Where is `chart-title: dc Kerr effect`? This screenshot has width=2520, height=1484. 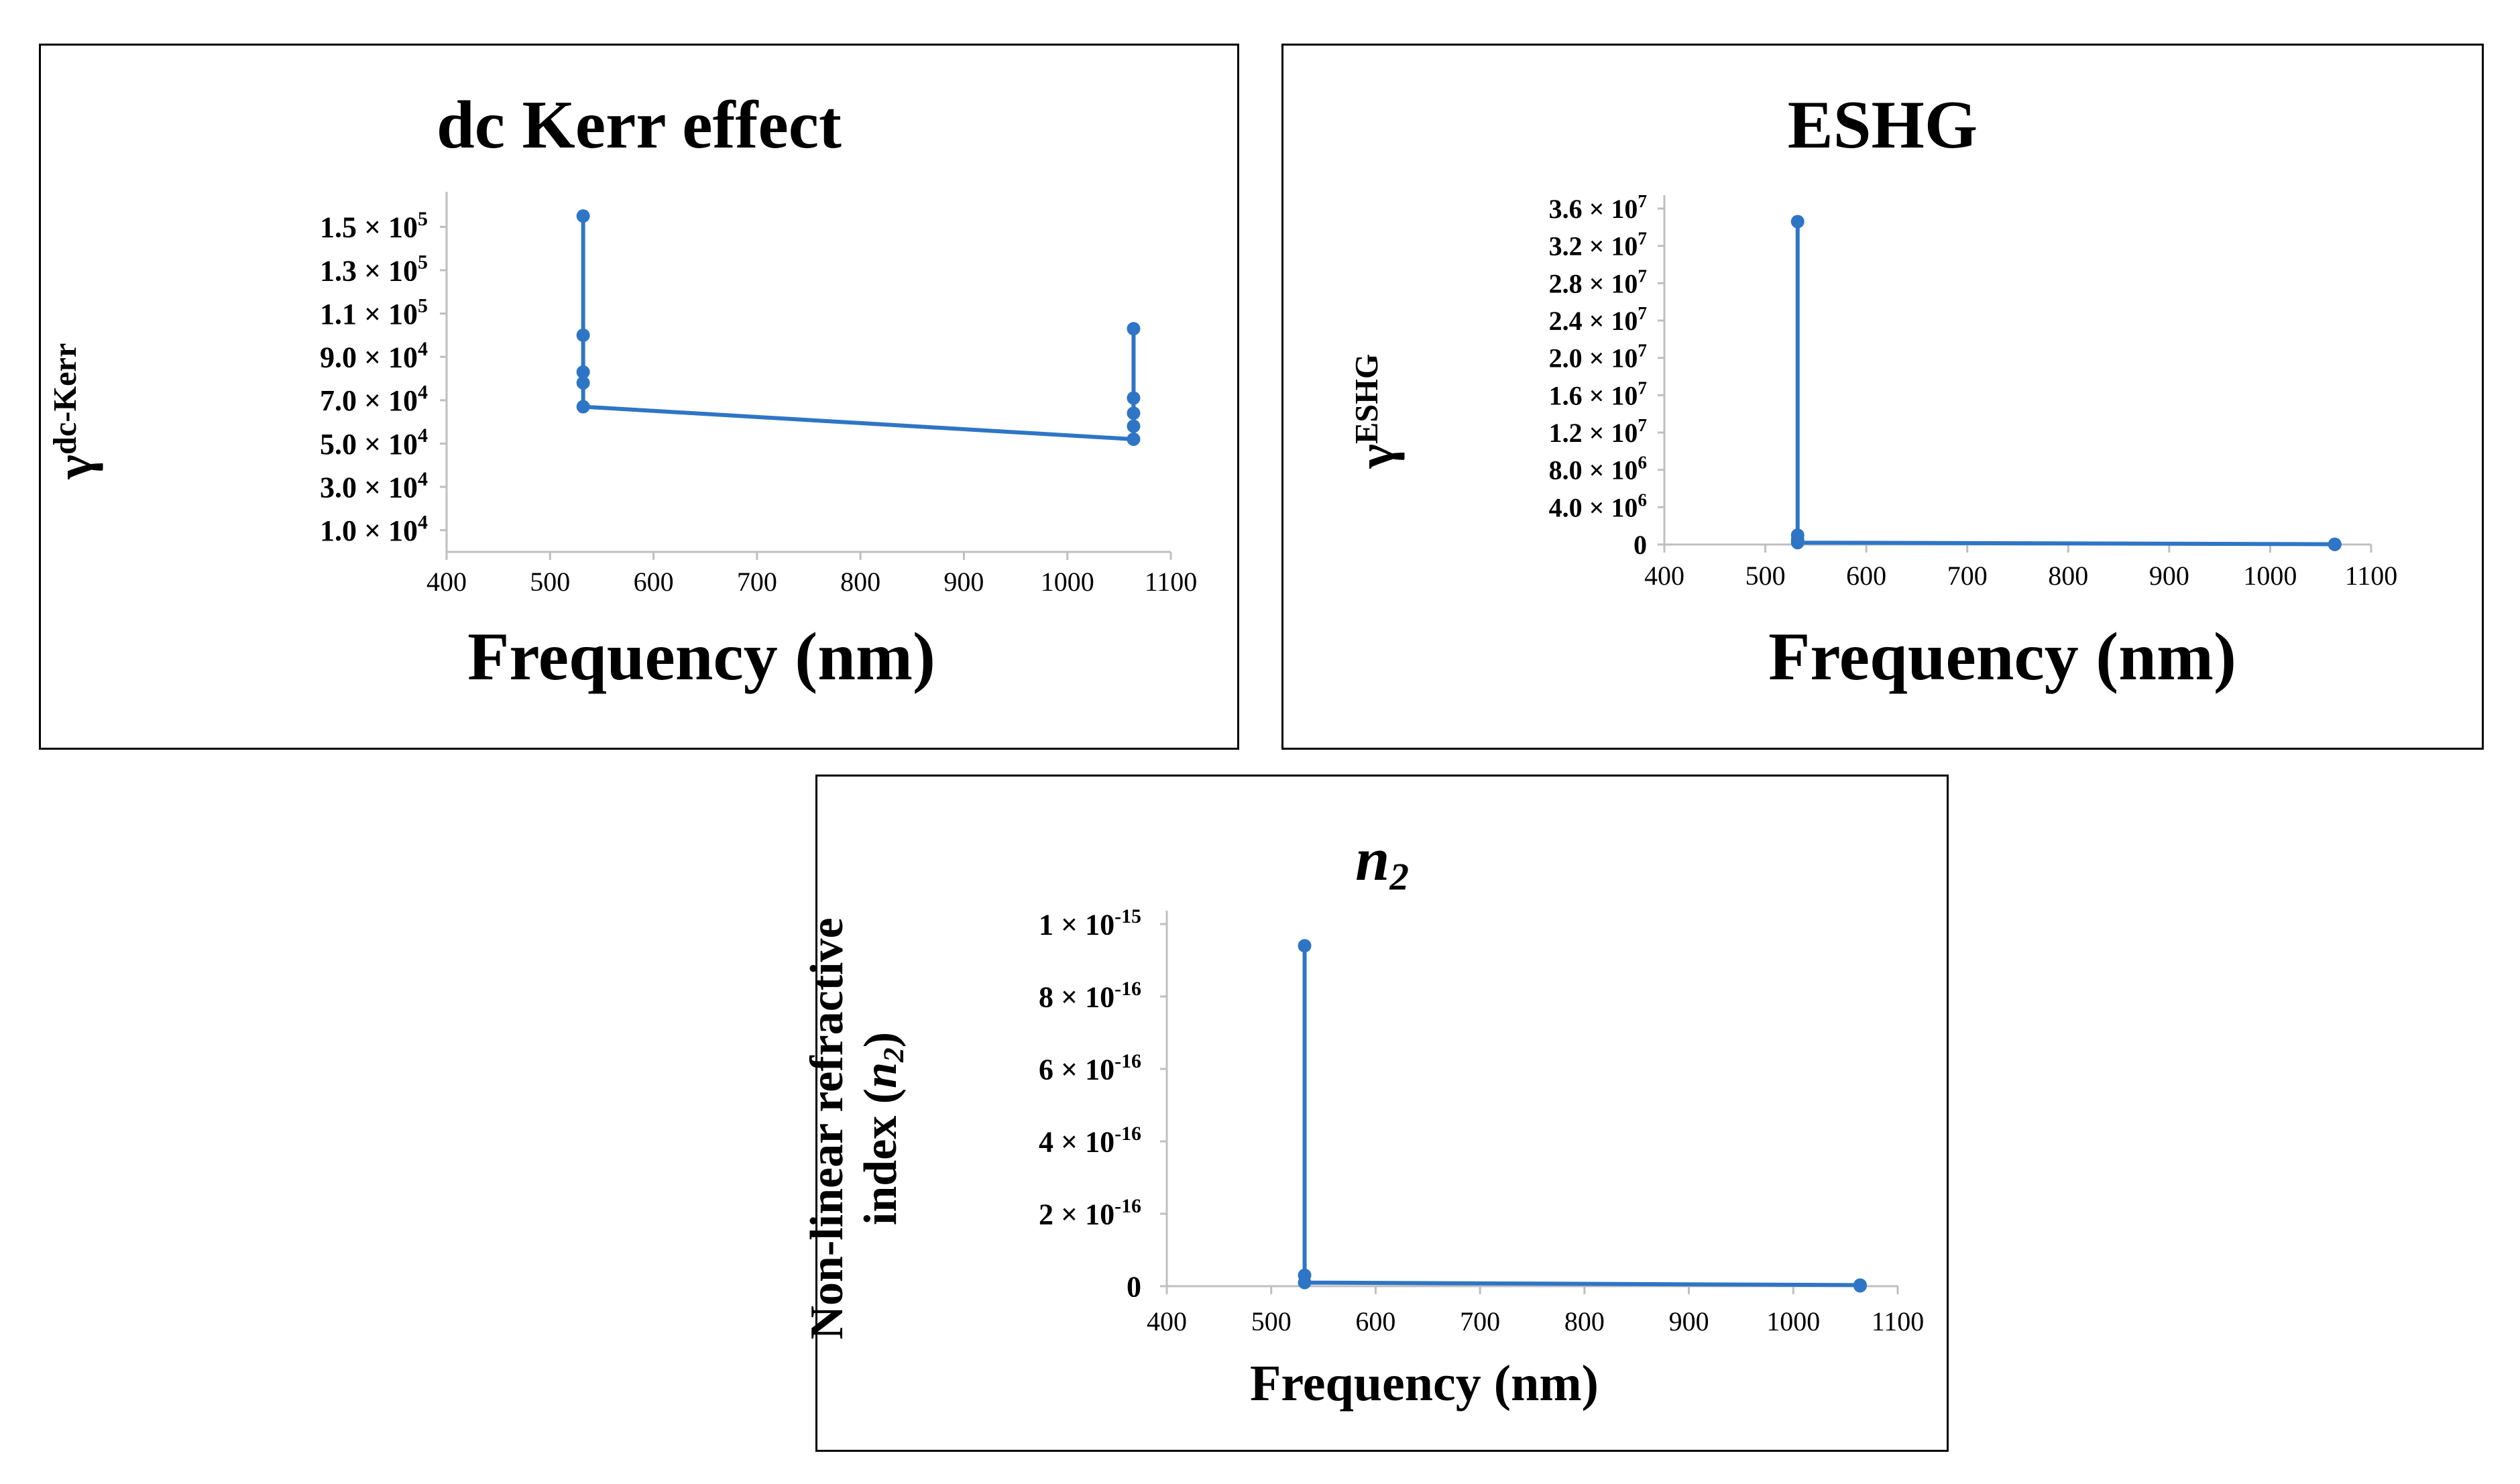
chart-title: dc Kerr effect is located at coordinates (639, 125).